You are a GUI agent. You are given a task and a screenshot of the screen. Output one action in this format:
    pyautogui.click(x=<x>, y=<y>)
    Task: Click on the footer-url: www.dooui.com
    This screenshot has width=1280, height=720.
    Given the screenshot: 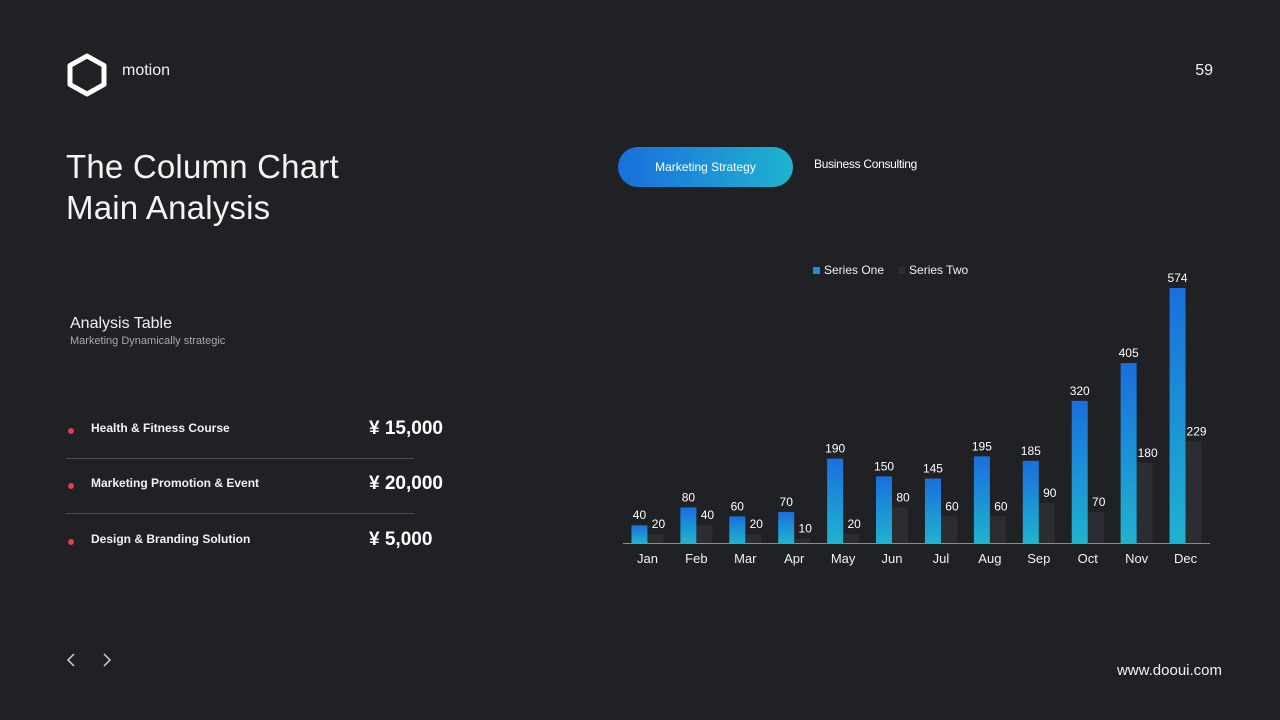 What is the action you would take?
    pyautogui.click(x=1169, y=670)
    